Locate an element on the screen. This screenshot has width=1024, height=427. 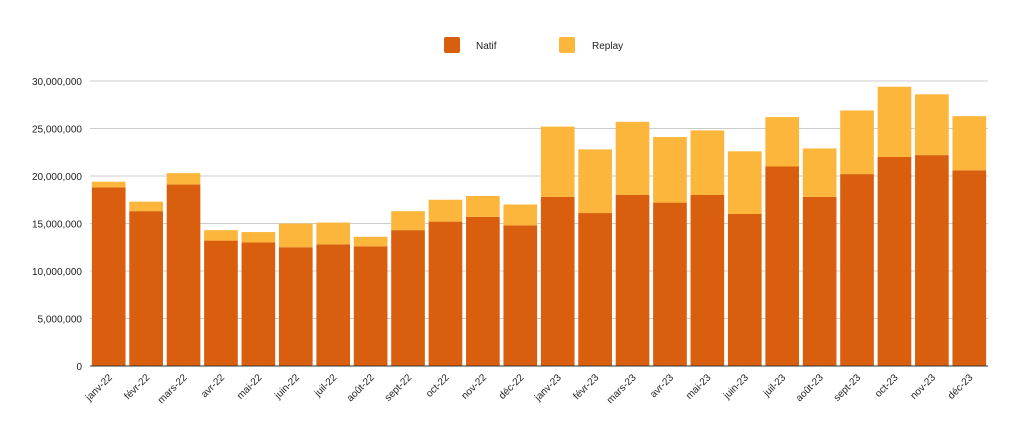
x-tick-label: nov-23 is located at coordinates (924, 387).